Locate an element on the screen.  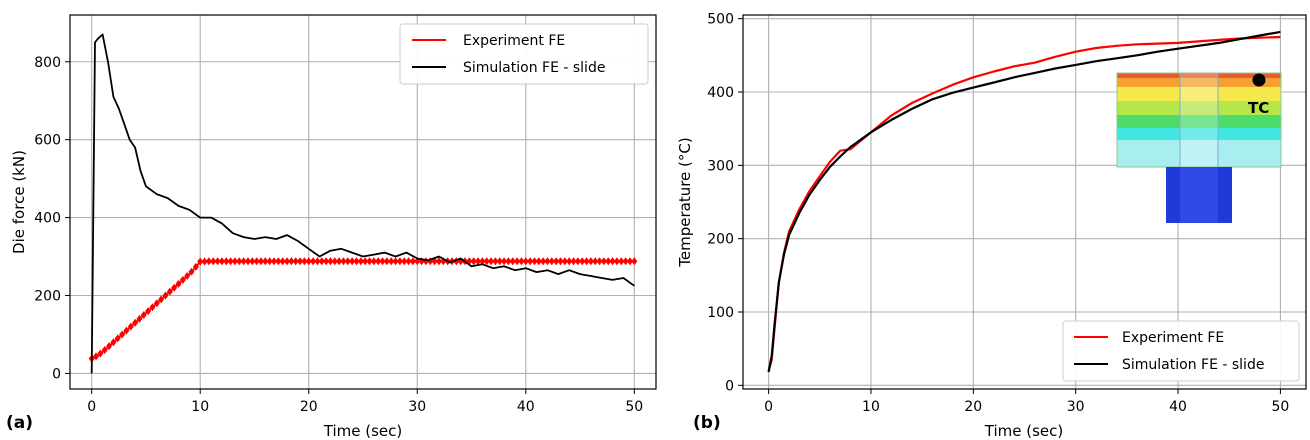
panel-a-ytick-label: 0 is located at coordinates (56, 374).